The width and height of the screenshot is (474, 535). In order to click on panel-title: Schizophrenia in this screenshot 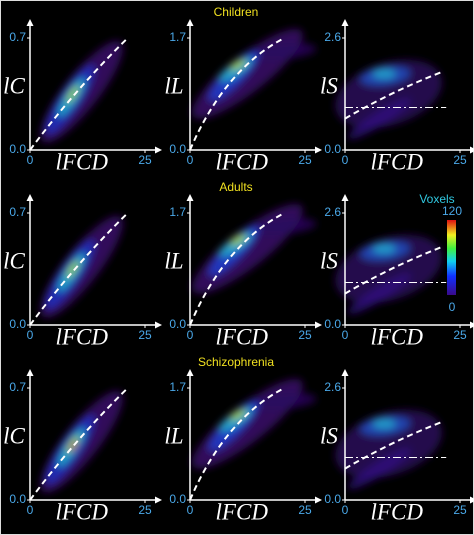, I will do `click(236, 362)`.